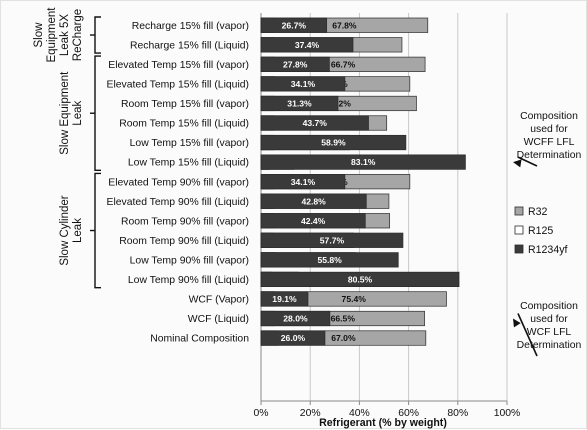 The image size is (587, 430). I want to click on group-label-line: ReCharge, so click(78, 35).